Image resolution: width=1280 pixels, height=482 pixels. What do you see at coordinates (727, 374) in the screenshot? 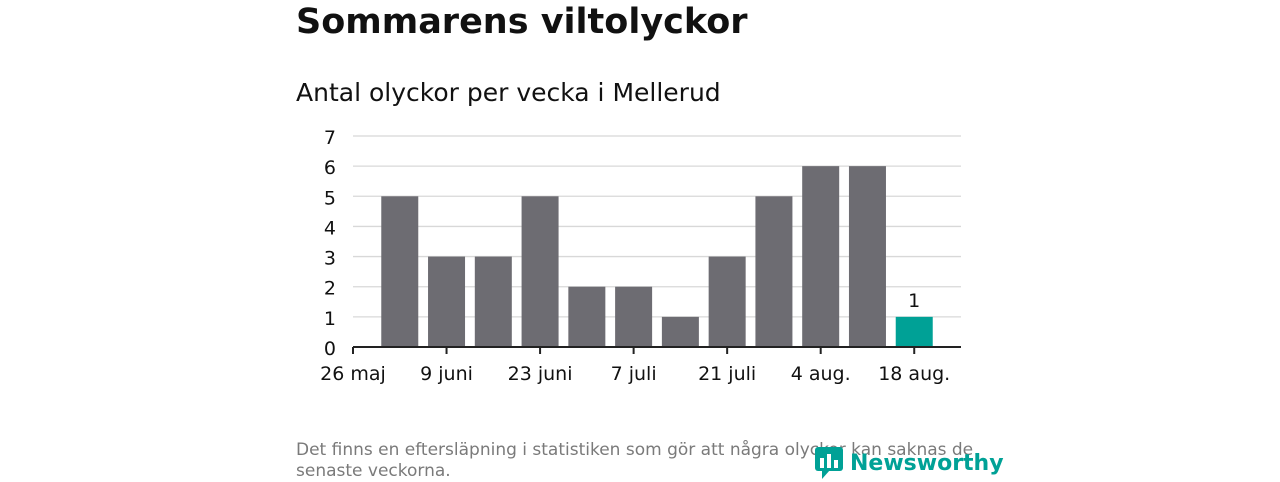
I see `x-tick-label: 21 juli` at bounding box center [727, 374].